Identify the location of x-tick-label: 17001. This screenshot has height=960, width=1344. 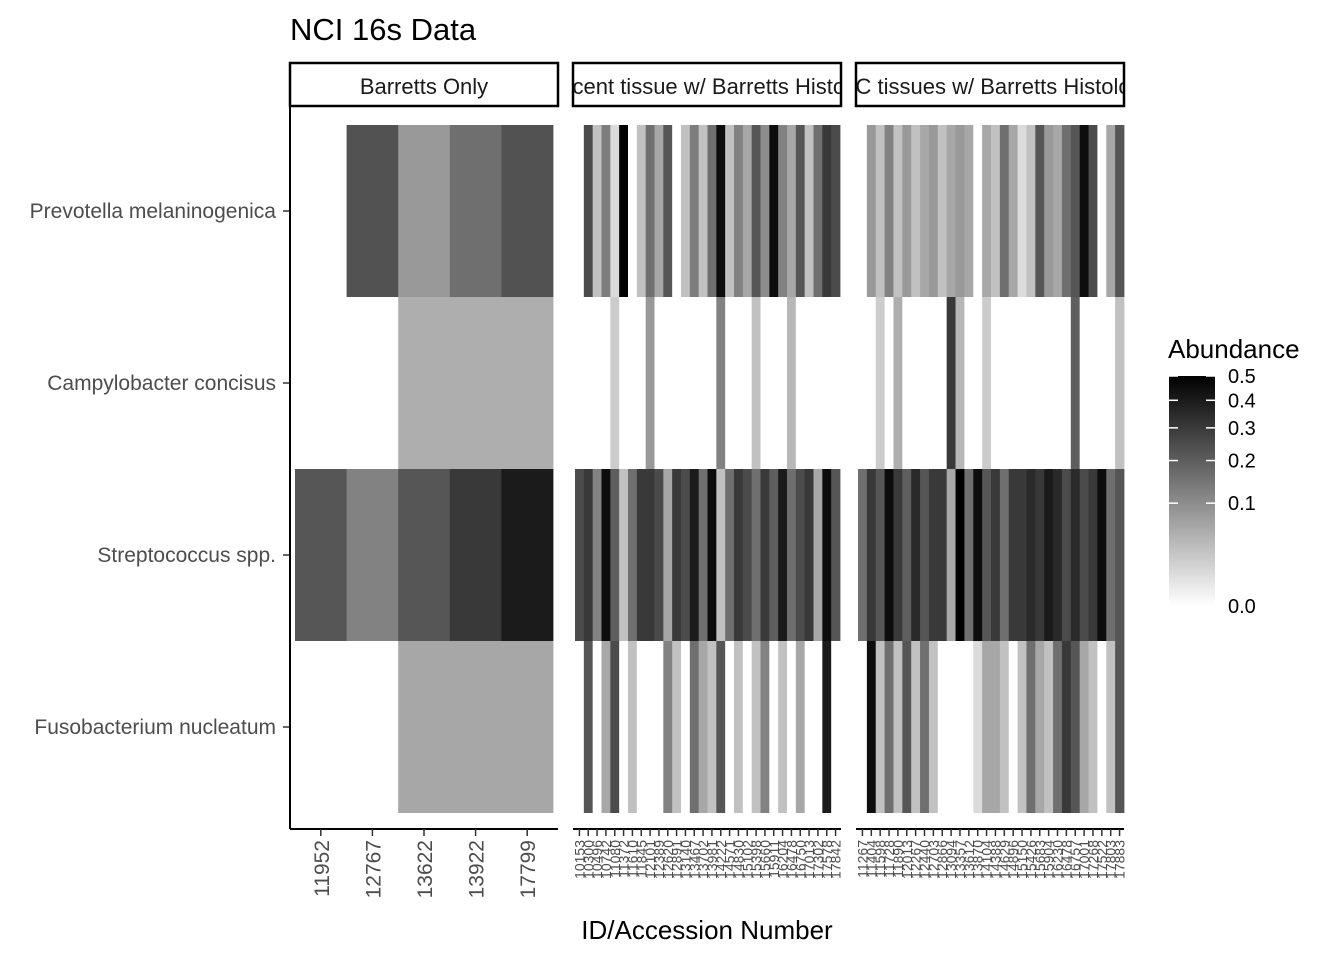
(1084, 859).